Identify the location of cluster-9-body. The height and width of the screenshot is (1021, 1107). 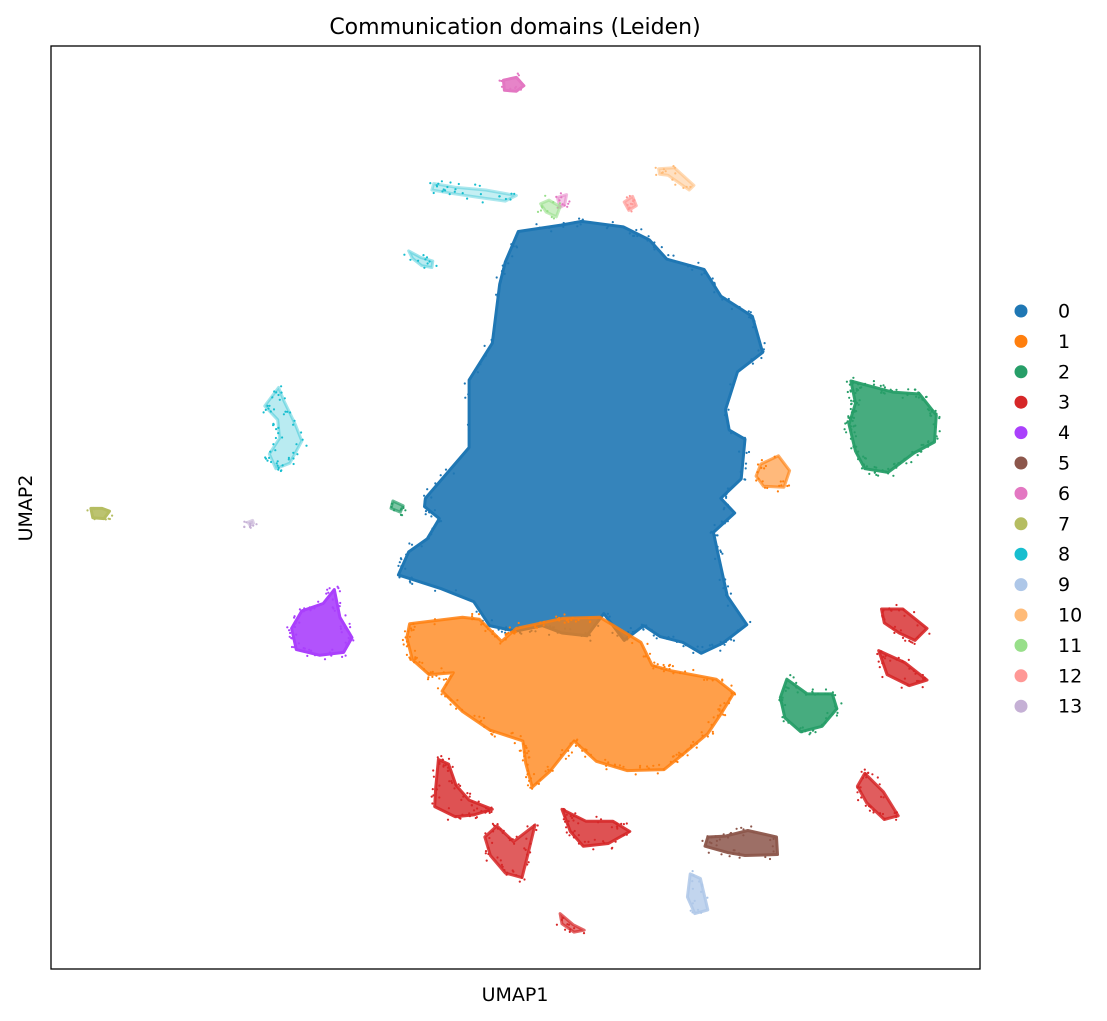
(697, 894).